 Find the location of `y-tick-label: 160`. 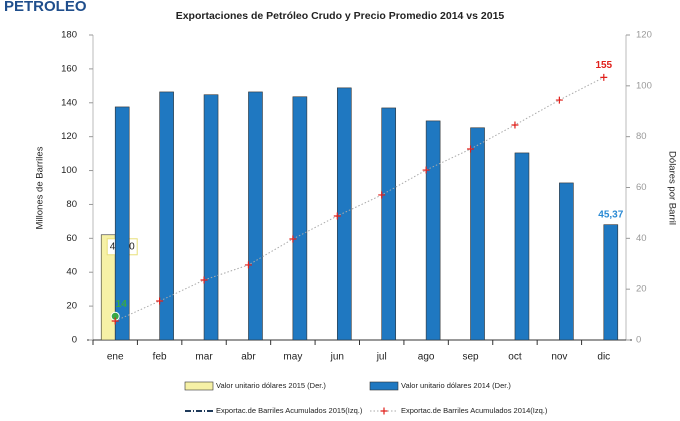

y-tick-label: 160 is located at coordinates (69, 68).